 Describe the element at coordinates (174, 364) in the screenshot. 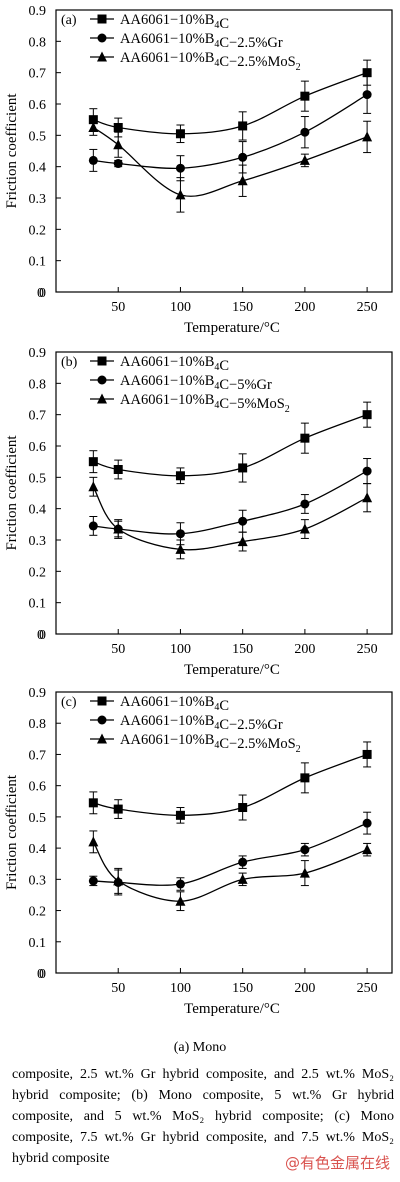

I see `legend-label: AA6061−10%B4C` at that location.